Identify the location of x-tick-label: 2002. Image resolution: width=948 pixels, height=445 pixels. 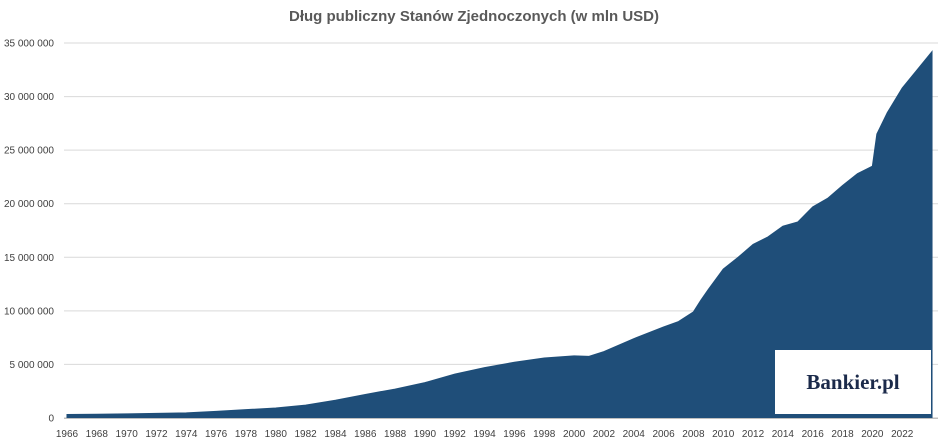
(604, 434).